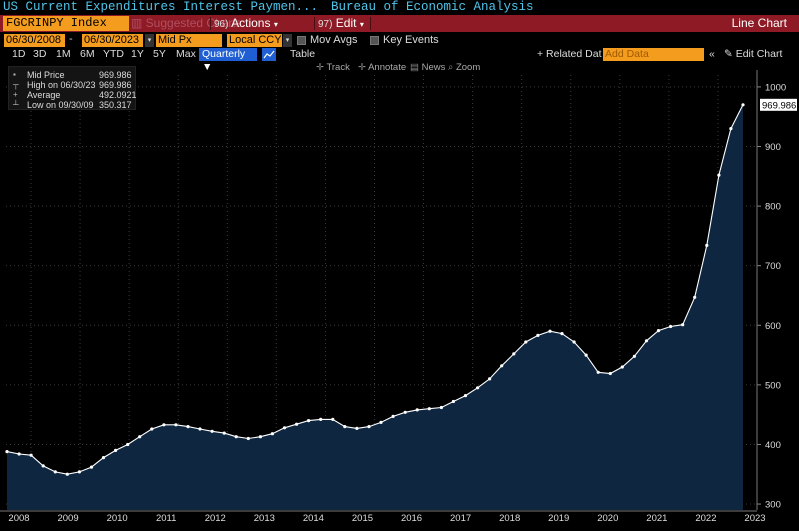 The height and width of the screenshot is (531, 799). Describe the element at coordinates (75, 105) in the screenshot. I see `legend-row-low: ┴ Low on 09/30/09 350.317` at that location.